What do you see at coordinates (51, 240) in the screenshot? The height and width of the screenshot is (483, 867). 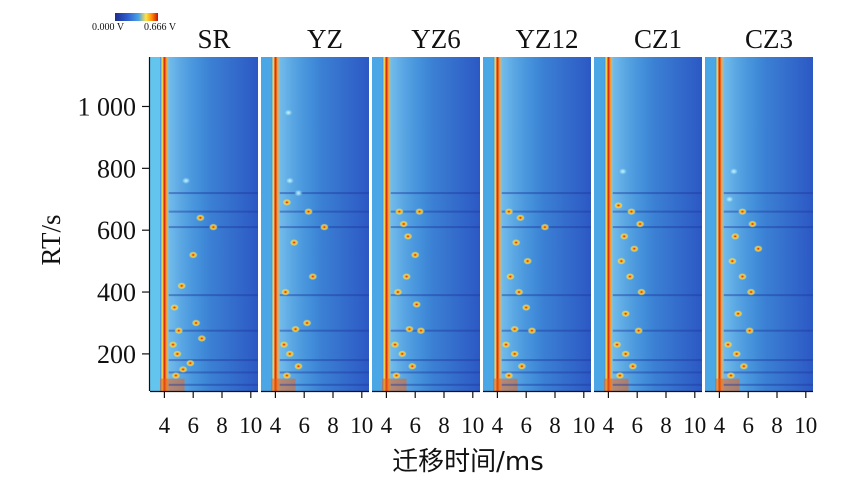 I see `y-axis-label: RT/s` at bounding box center [51, 240].